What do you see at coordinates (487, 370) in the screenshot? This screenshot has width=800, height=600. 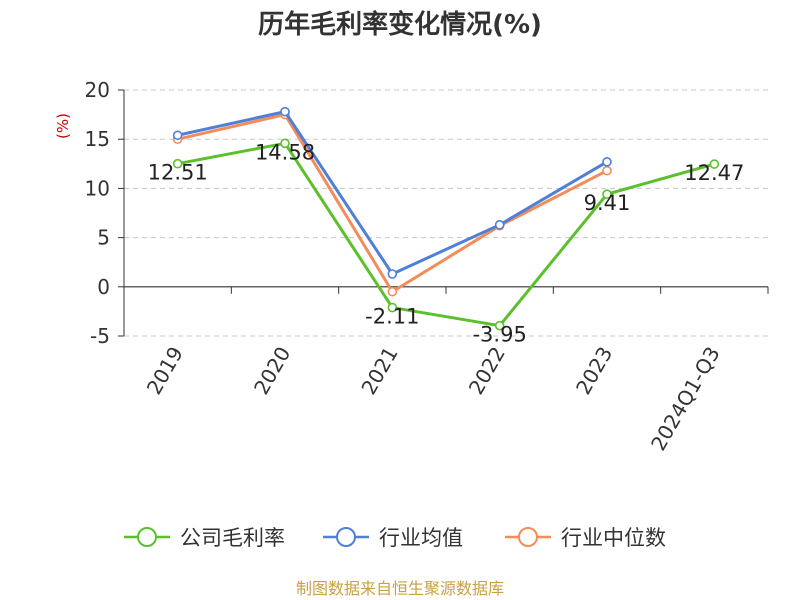 I see `x-tick-label: 2022` at bounding box center [487, 370].